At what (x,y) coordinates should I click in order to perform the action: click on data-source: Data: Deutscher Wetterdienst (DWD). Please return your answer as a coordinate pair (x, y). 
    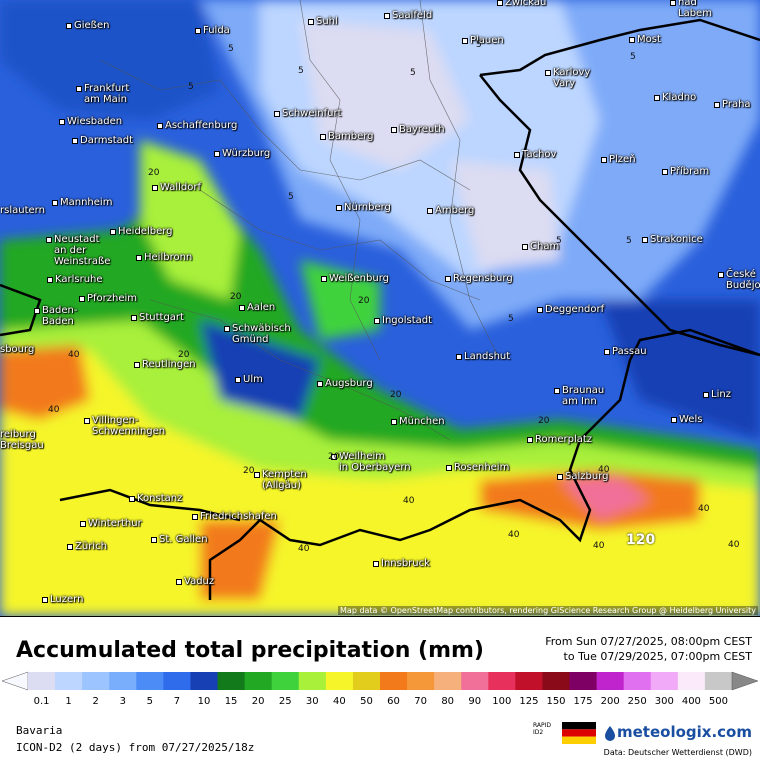
    Looking at the image, I should click on (677, 752).